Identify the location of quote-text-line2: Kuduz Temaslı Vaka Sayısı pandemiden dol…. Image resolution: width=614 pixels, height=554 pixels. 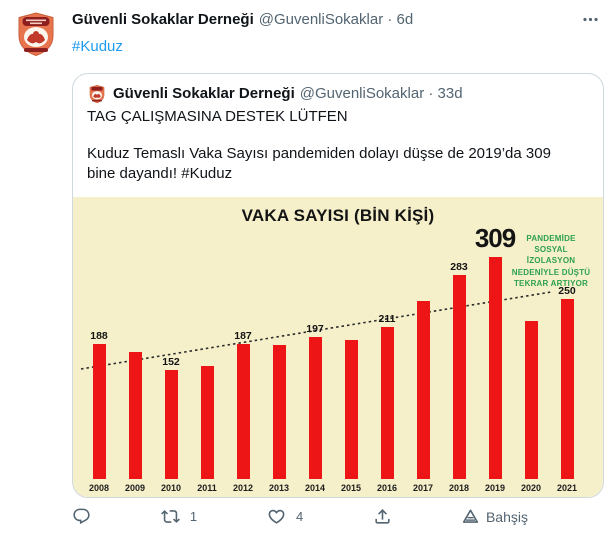
(319, 163).